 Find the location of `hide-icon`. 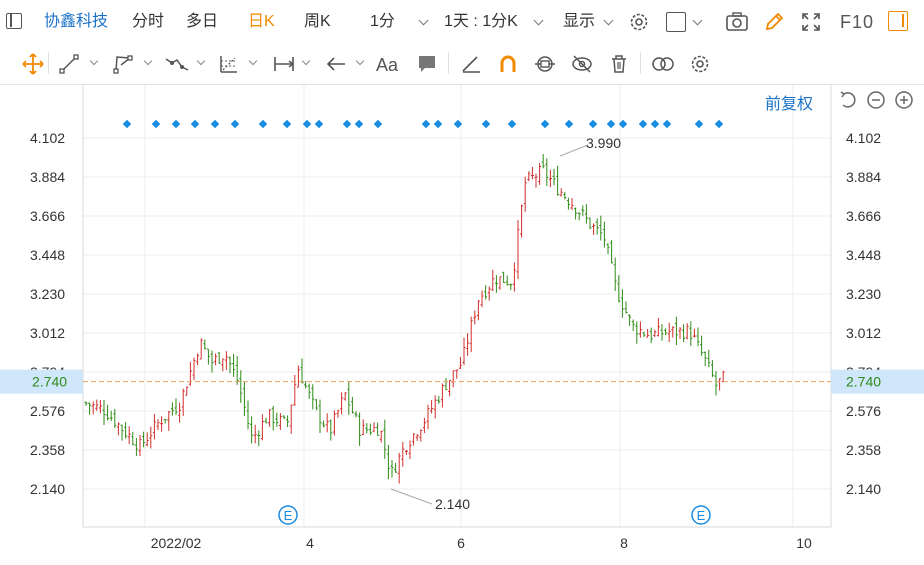

hide-icon is located at coordinates (582, 64).